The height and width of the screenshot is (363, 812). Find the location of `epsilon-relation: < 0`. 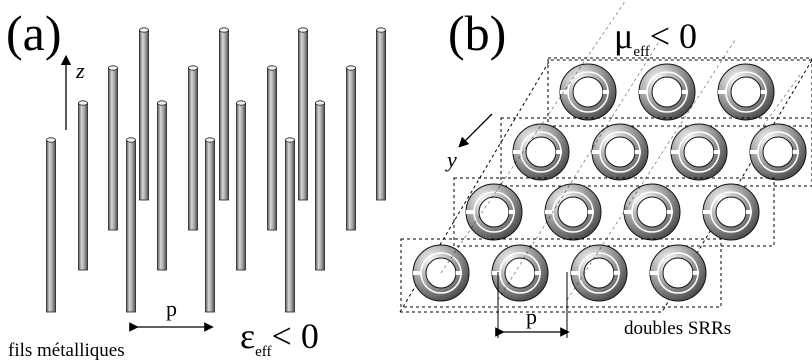

epsilon-relation: < 0 is located at coordinates (295, 336).